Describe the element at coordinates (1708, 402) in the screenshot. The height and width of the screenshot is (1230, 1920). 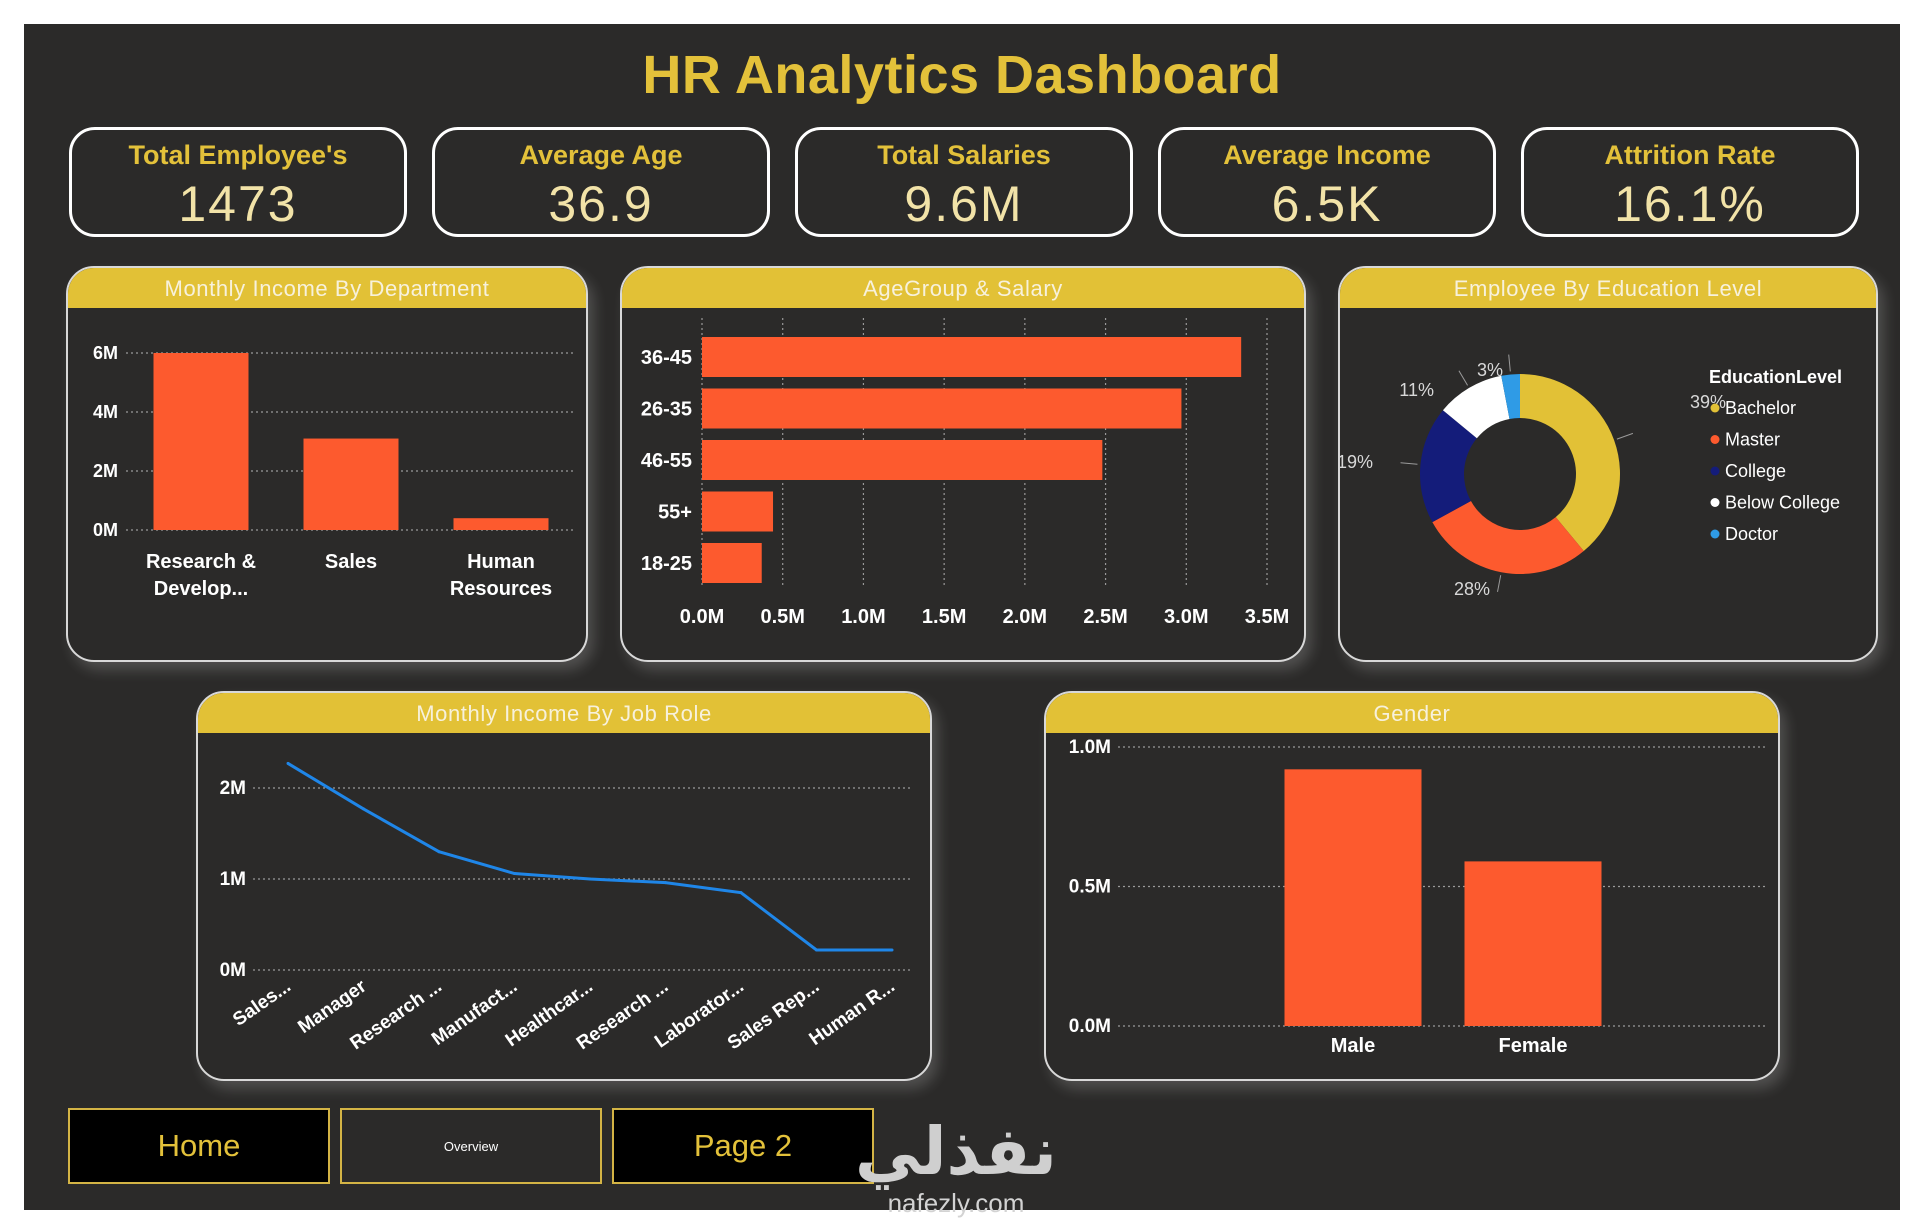
I see `data-label: 39%` at that location.